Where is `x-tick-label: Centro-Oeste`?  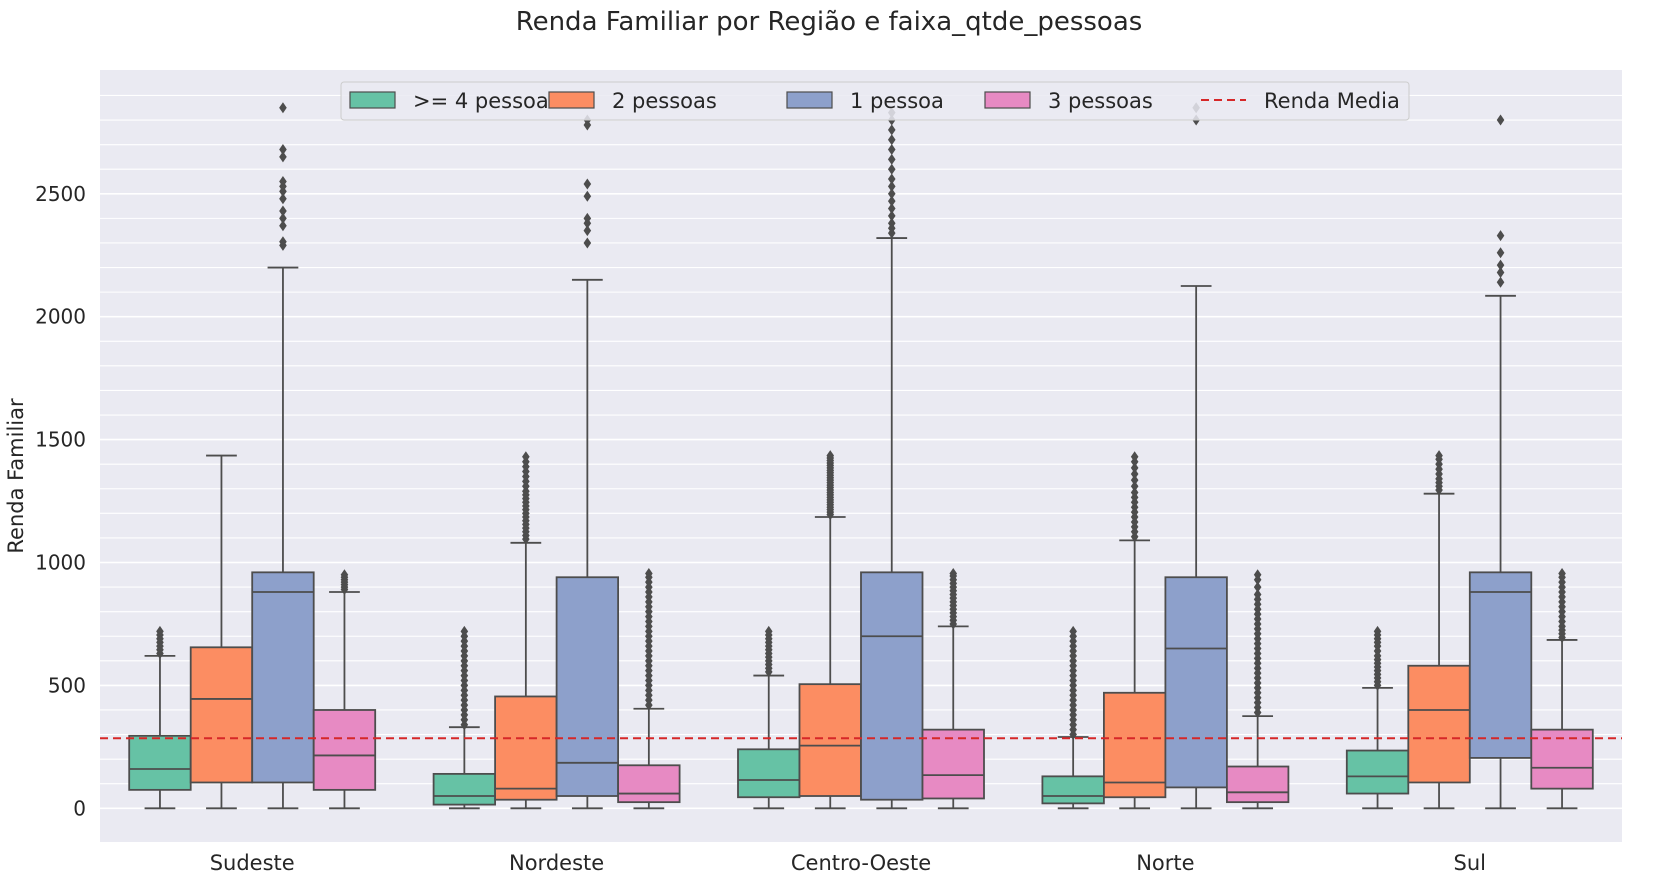
x-tick-label: Centro-Oeste is located at coordinates (861, 863).